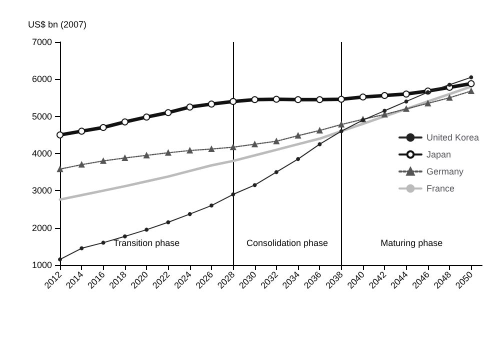 This screenshot has height=343, width=502. I want to click on y-axis-title: US$ bn (2007), so click(57, 25).